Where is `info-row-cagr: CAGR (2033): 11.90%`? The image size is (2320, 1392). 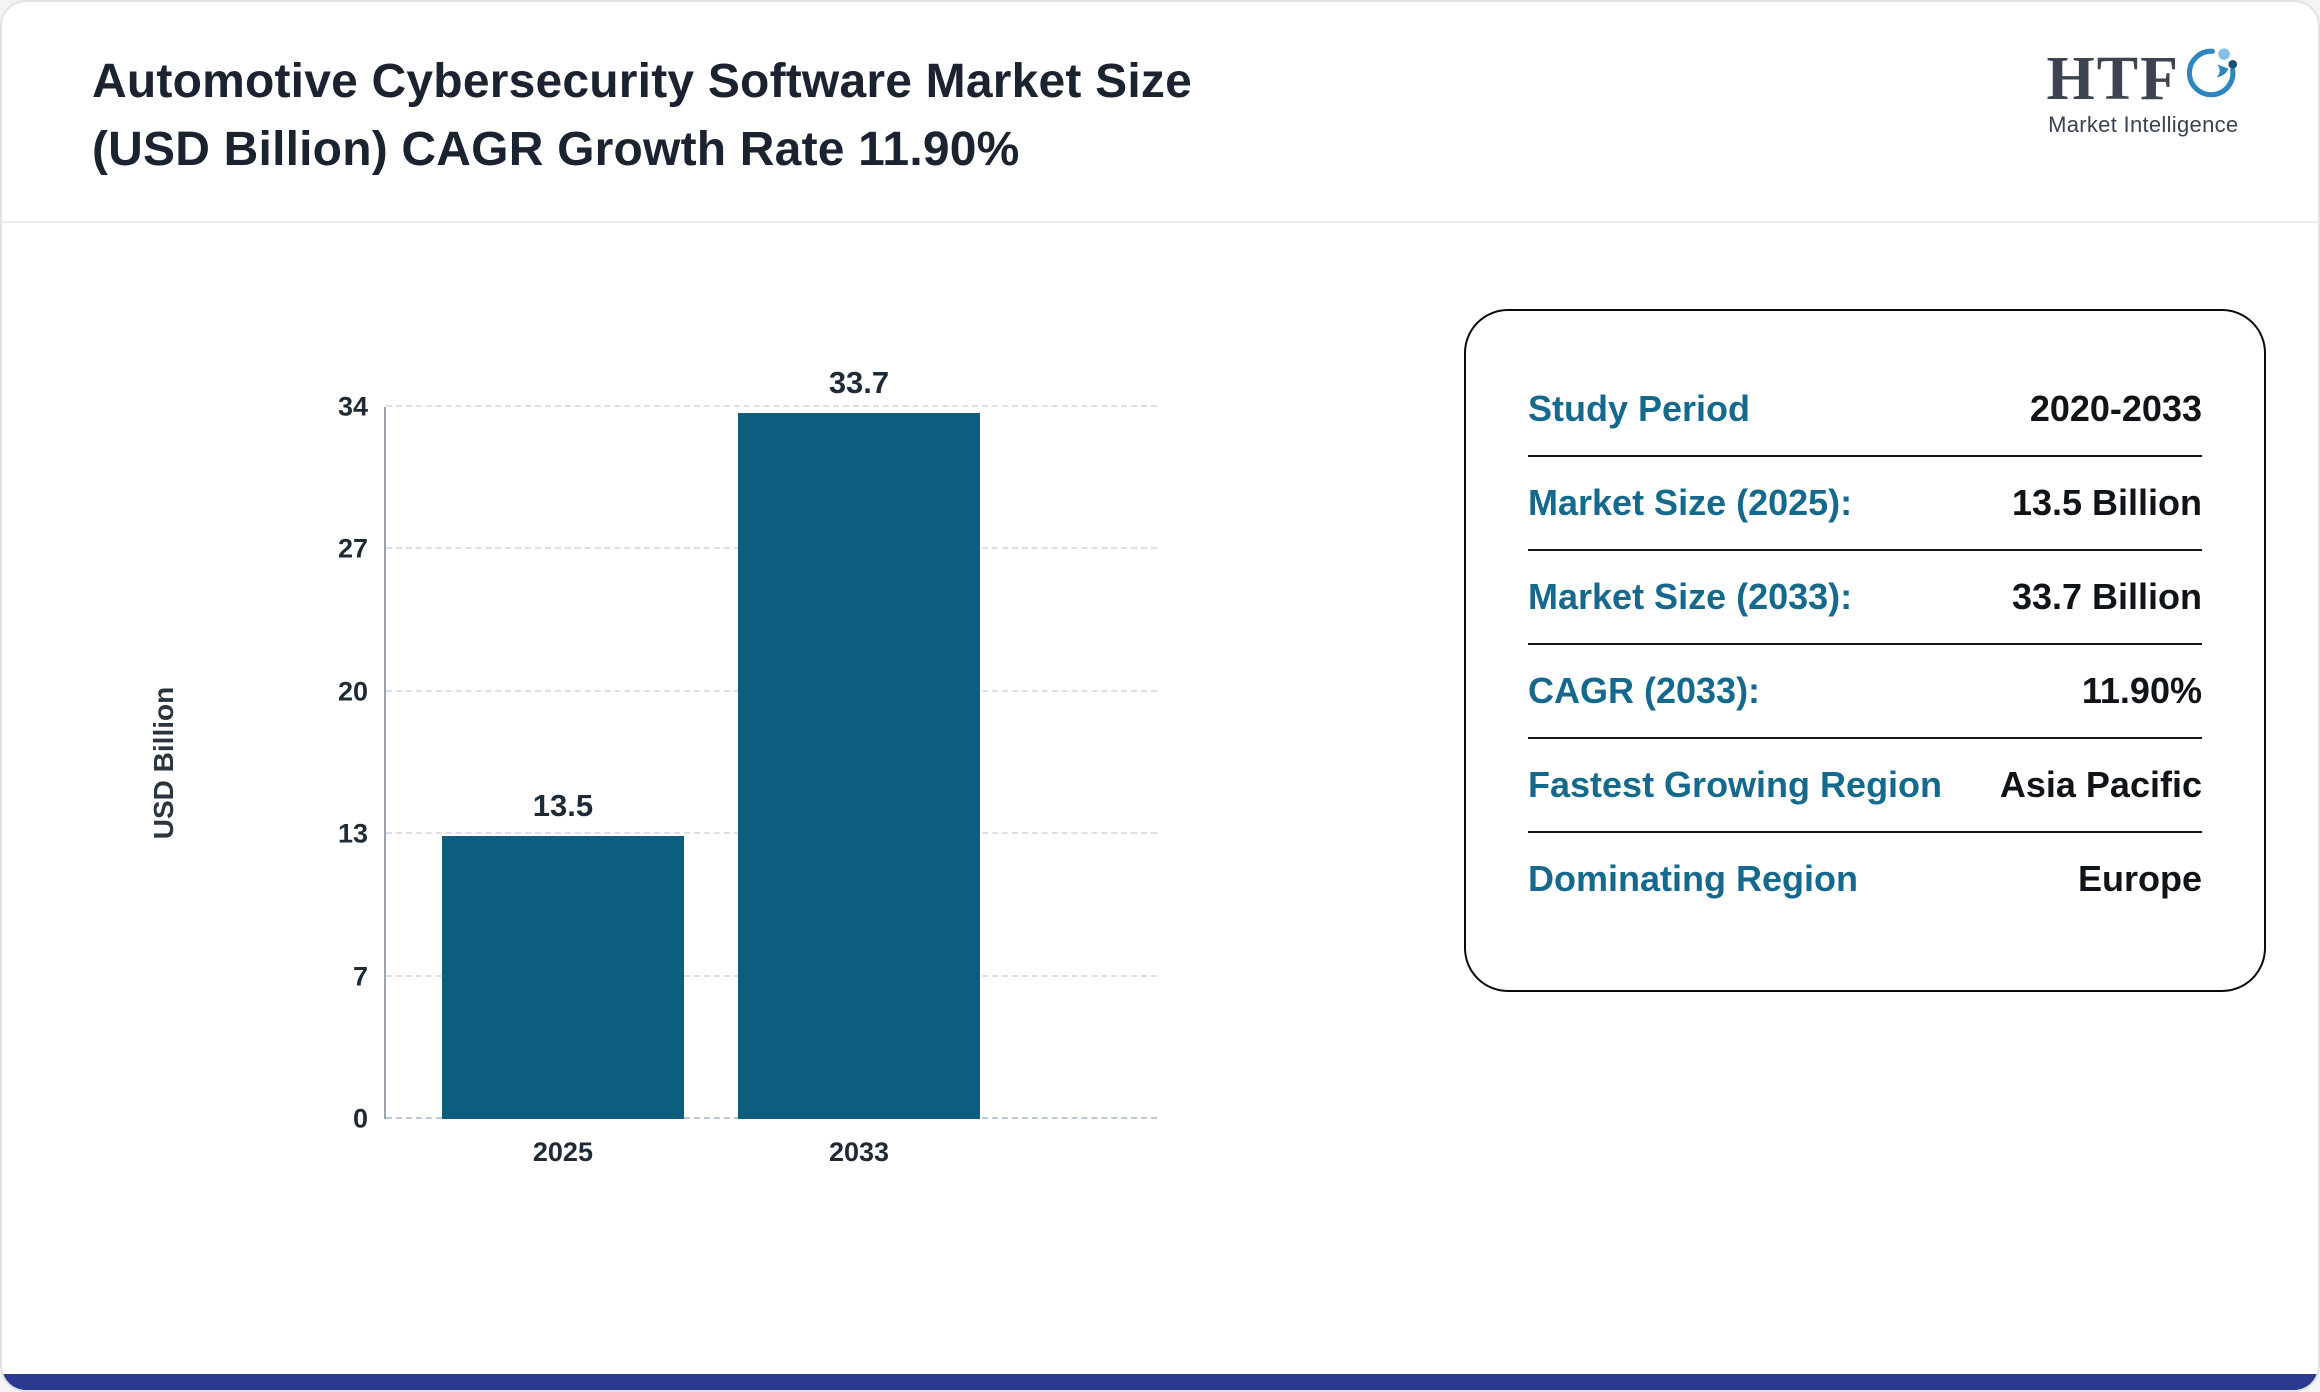 info-row-cagr: CAGR (2033): 11.90% is located at coordinates (1865, 692).